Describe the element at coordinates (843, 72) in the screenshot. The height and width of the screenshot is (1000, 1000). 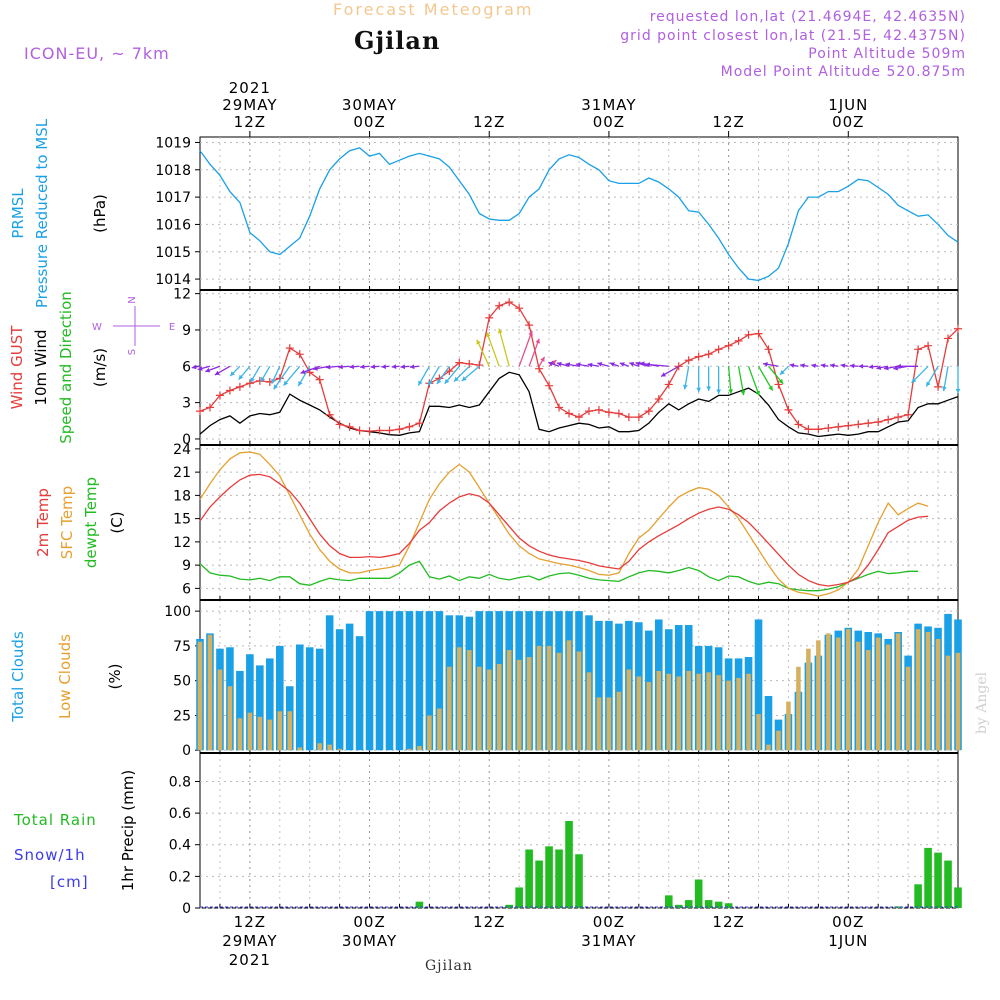
I see `model-altitude: Model Point Altitude 520.875m` at that location.